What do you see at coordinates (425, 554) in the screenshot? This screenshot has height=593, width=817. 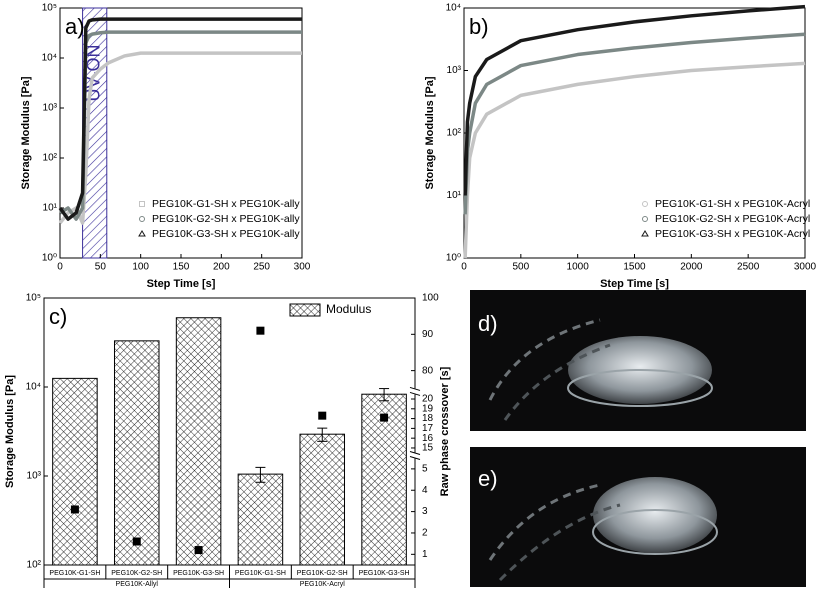 I see `y2-tick-label: 1` at bounding box center [425, 554].